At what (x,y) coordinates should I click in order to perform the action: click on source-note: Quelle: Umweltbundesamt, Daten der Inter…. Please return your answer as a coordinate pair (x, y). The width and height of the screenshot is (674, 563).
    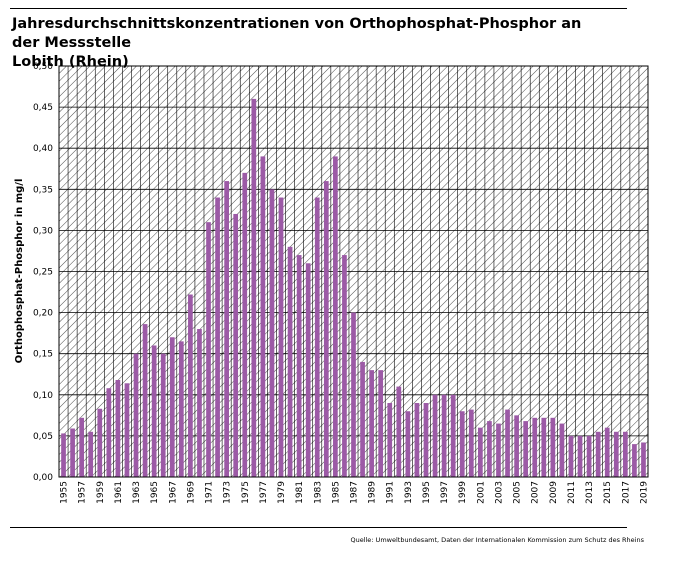
    Looking at the image, I should click on (497, 540).